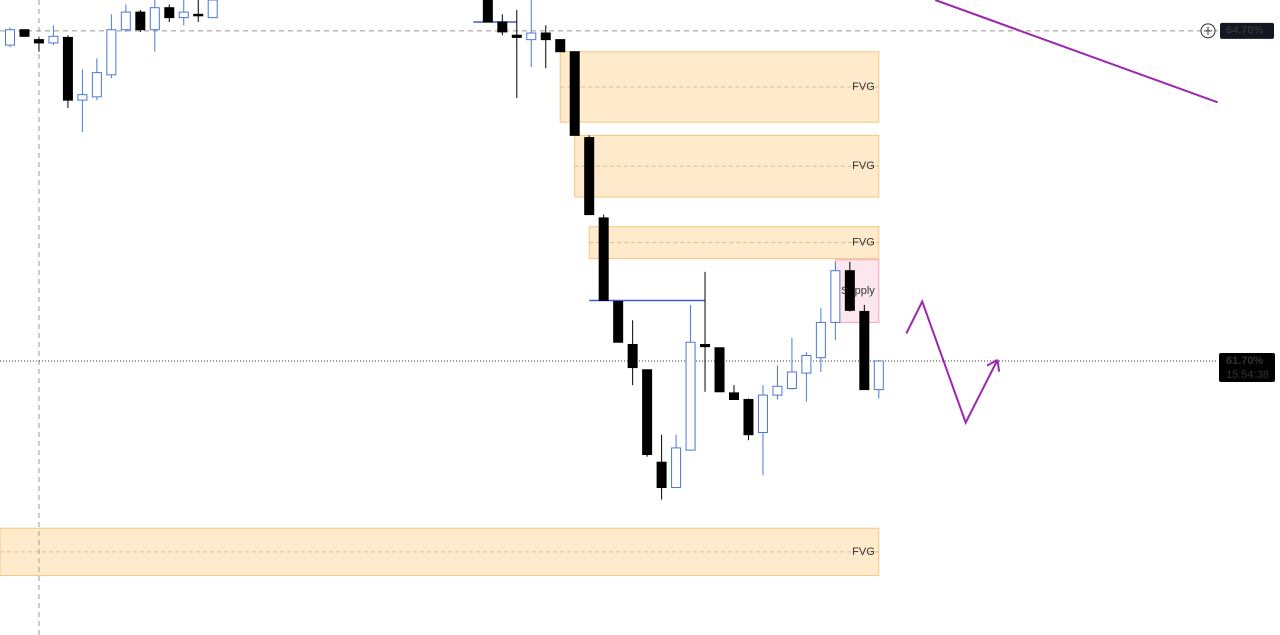 This screenshot has height=635, width=1280. Describe the element at coordinates (1208, 30) in the screenshot. I see `add-icon` at that location.